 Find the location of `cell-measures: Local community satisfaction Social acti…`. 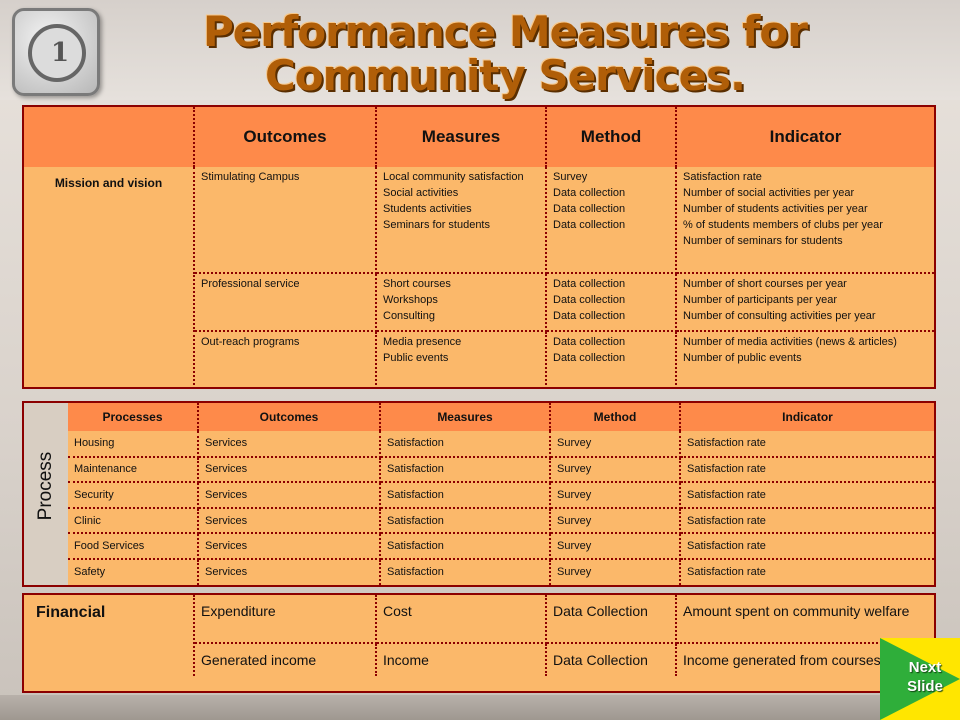

cell-measures: Local community satisfaction Social acti… is located at coordinates (461, 220).